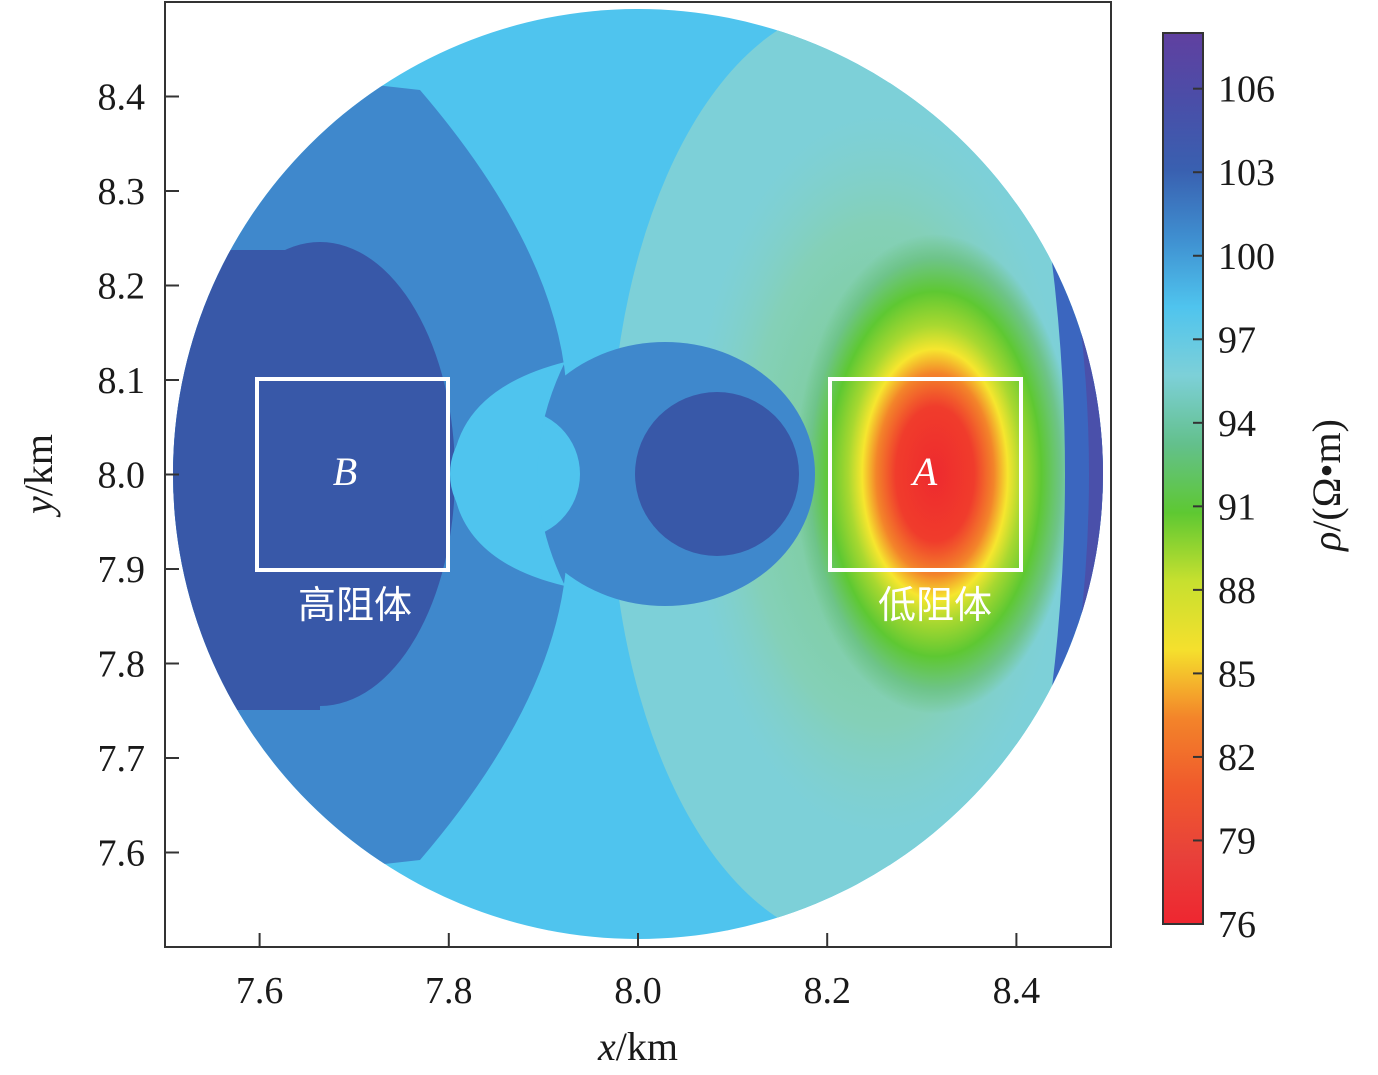 The image size is (1378, 1075). What do you see at coordinates (1017, 991) in the screenshot?
I see `x-tick-label: 8.4` at bounding box center [1017, 991].